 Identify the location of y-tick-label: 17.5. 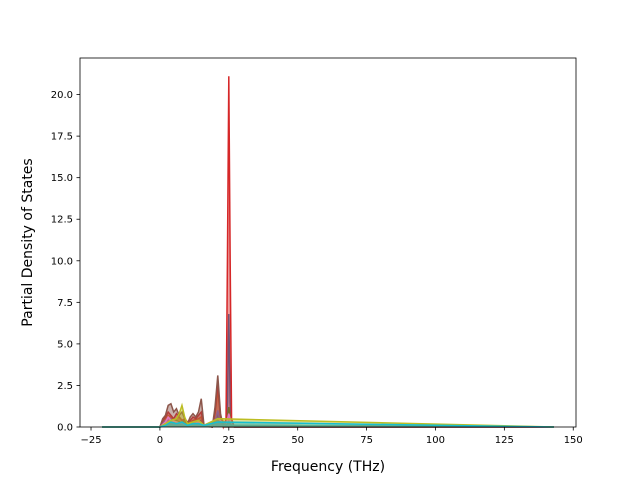
(62, 137).